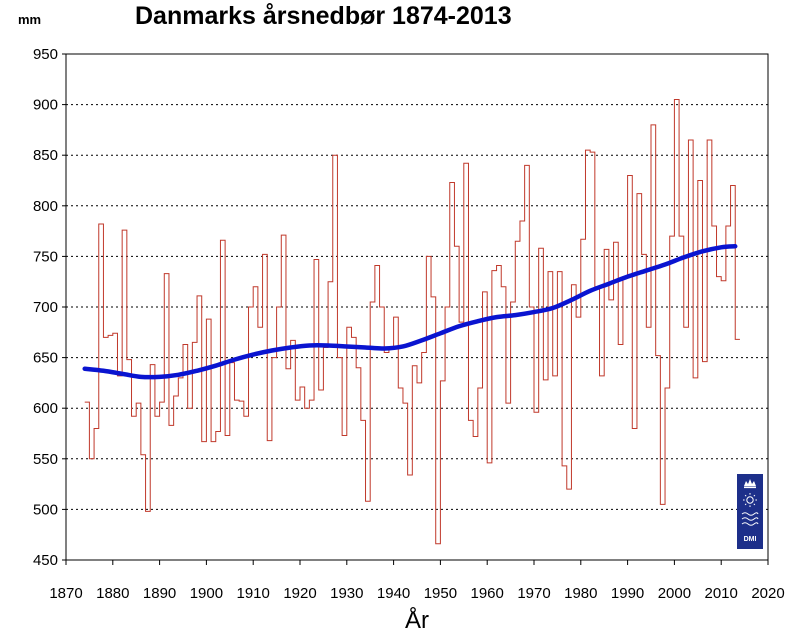 The image size is (800, 637). Describe the element at coordinates (45, 155) in the screenshot. I see `y-tick-label-850: 850` at that location.